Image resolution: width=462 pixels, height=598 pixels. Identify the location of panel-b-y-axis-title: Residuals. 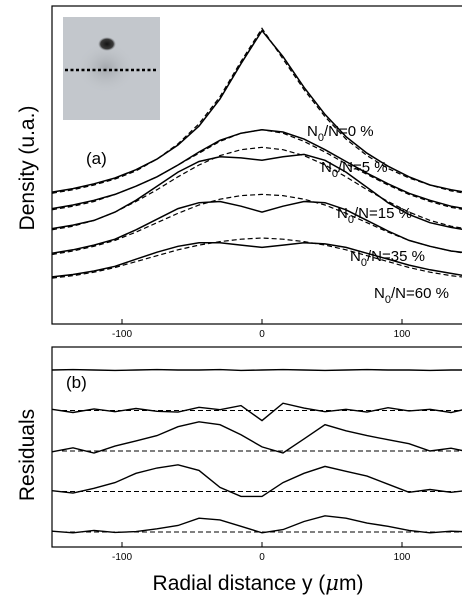
(27, 455).